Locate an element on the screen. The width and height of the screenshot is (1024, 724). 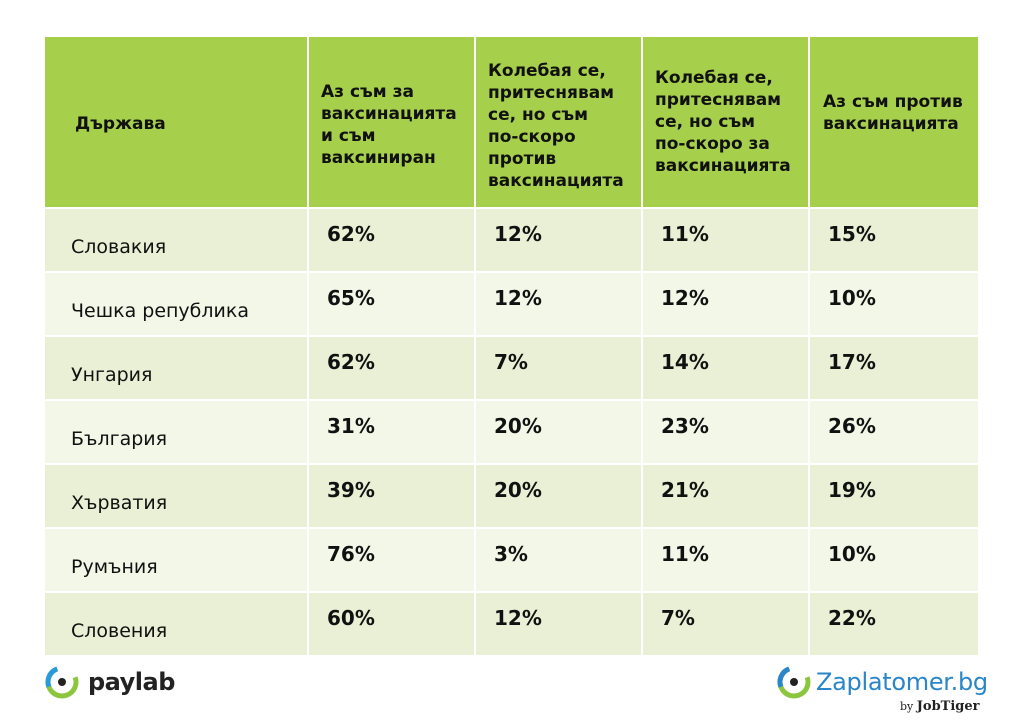
value-cell: 76% is located at coordinates (392, 560).